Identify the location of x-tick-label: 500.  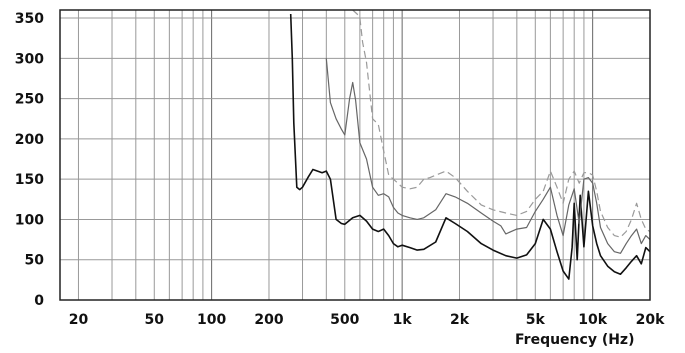
(344, 320).